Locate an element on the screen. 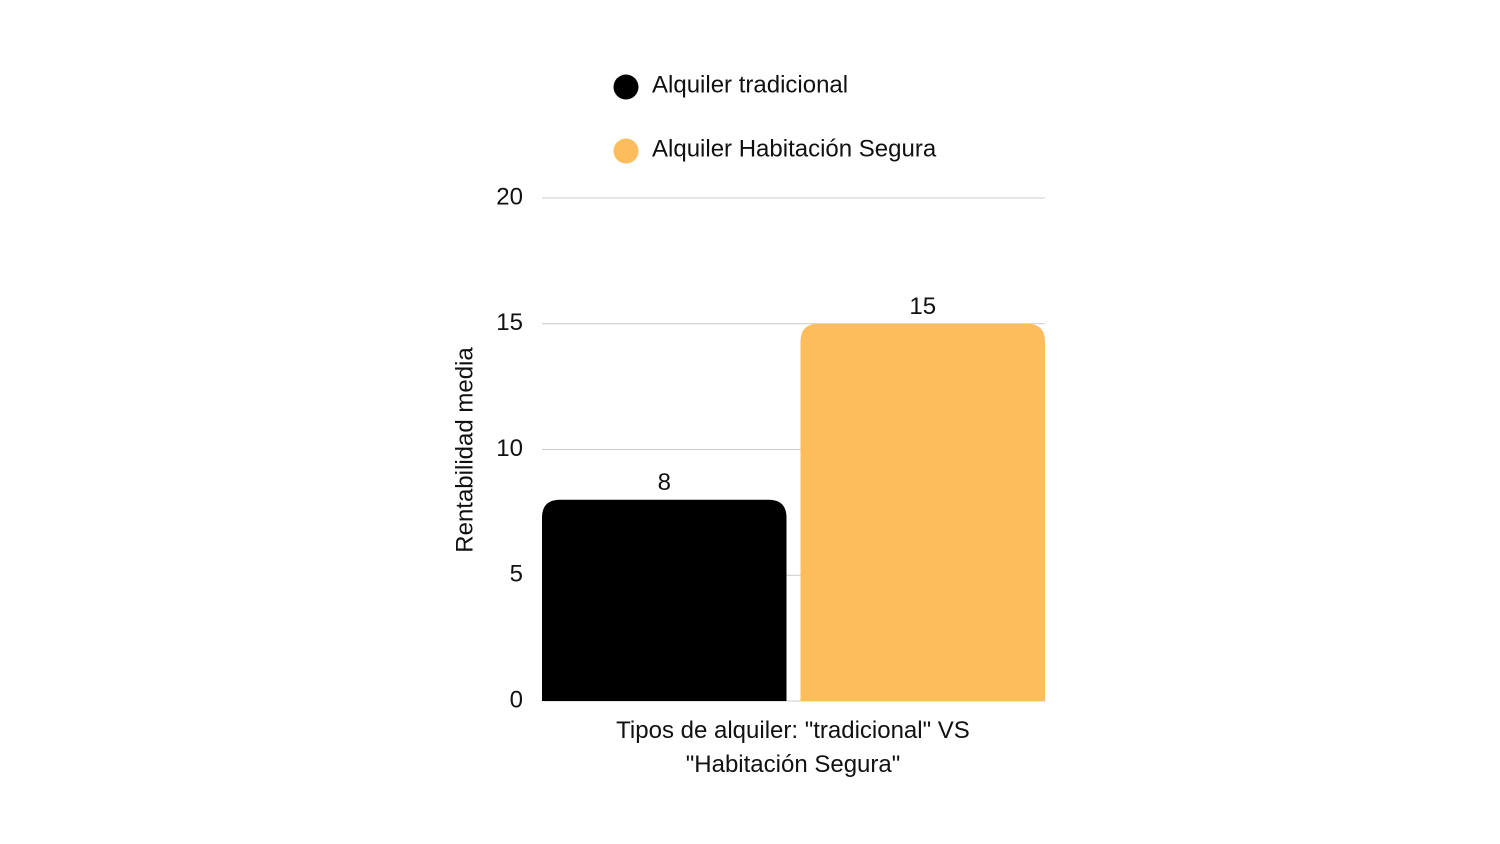 Image resolution: width=1500 pixels, height=844 pixels. y-axis-label: Rentabilidad media is located at coordinates (464, 450).